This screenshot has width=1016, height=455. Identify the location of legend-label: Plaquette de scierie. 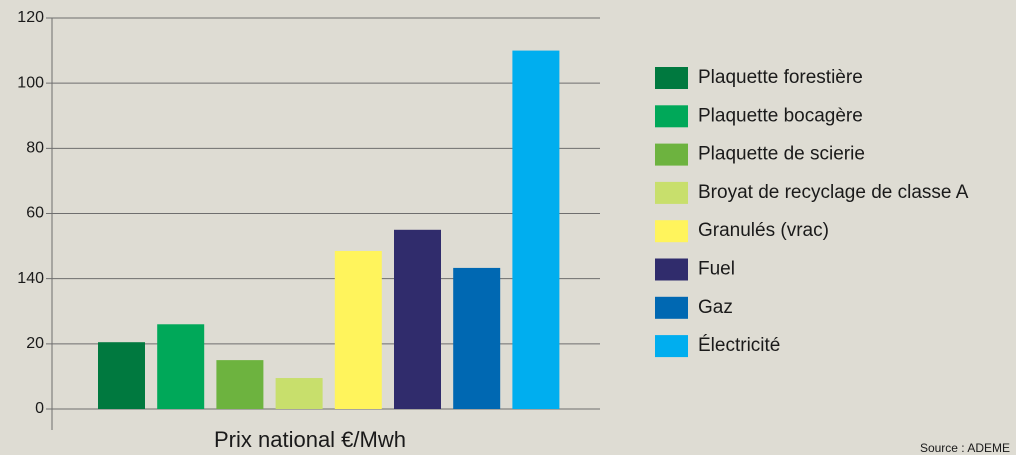
(781, 154).